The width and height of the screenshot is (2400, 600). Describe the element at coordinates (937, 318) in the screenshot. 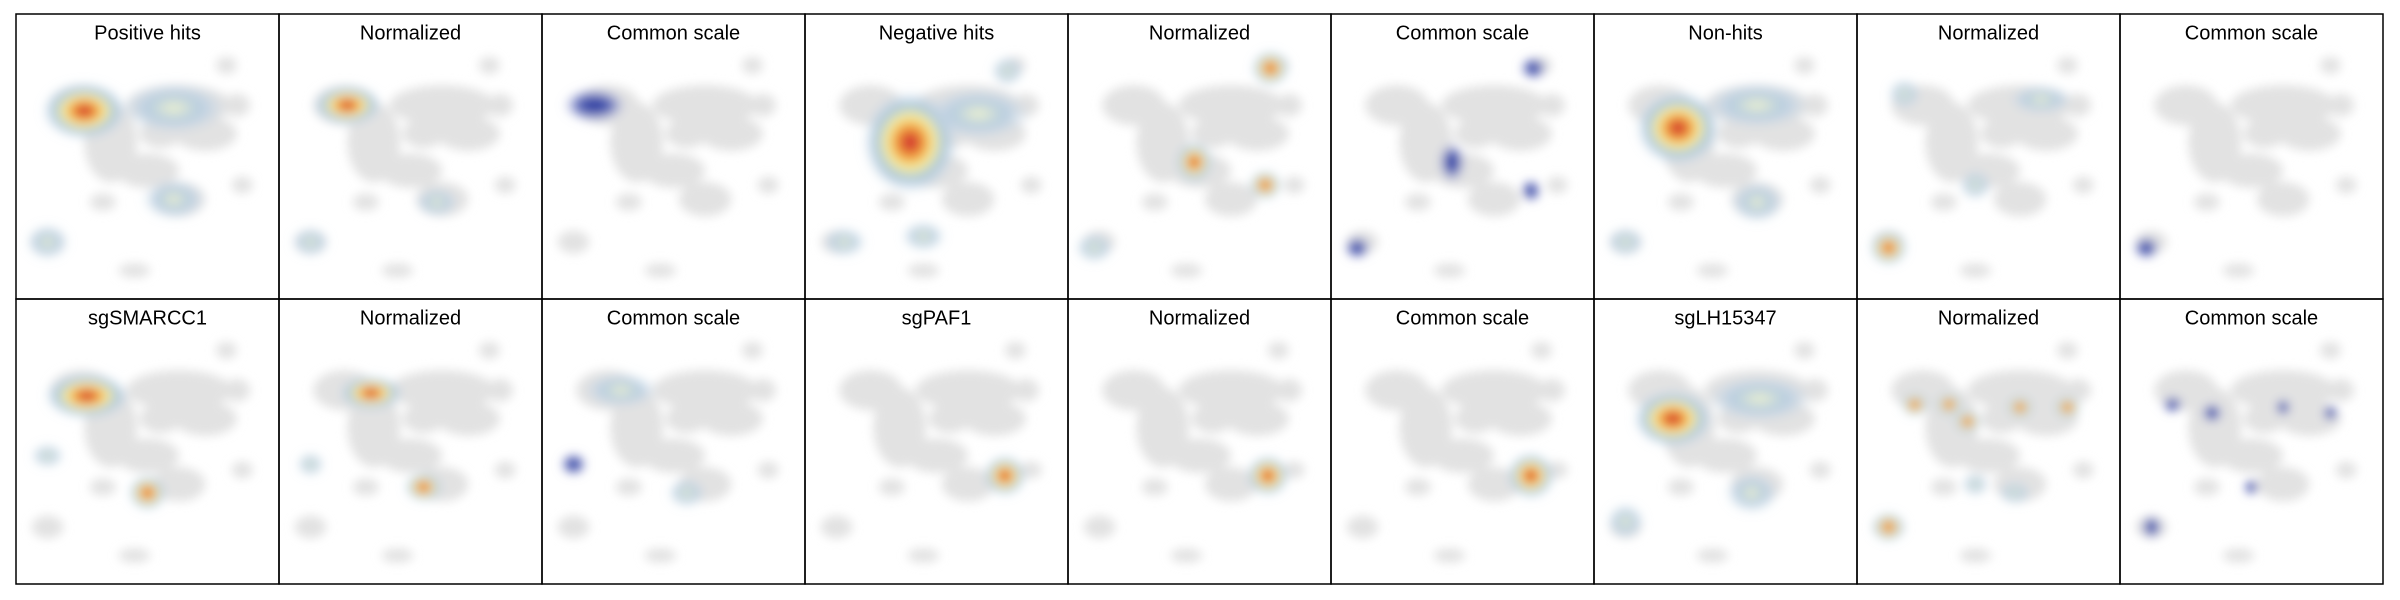

I see `panel-title: sgPAF1` at that location.